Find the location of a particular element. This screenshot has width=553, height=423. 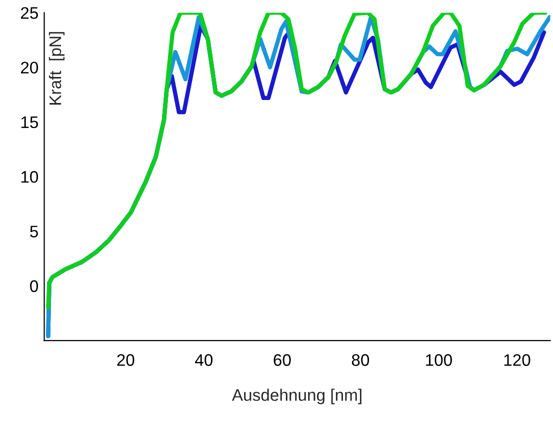

y-tick-label: 25 is located at coordinates (29, 13).